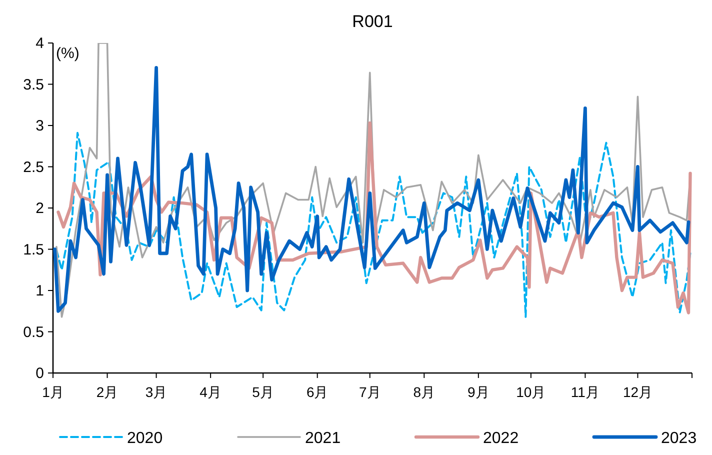 This screenshot has width=712, height=455. What do you see at coordinates (637, 392) in the screenshot?
I see `x-tick-label: 12月` at bounding box center [637, 392].